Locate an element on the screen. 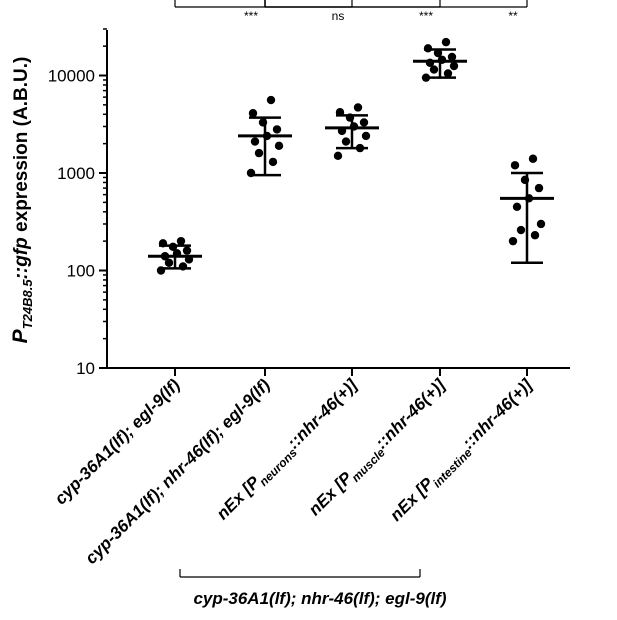  significance-label: ** is located at coordinates (513, 16).